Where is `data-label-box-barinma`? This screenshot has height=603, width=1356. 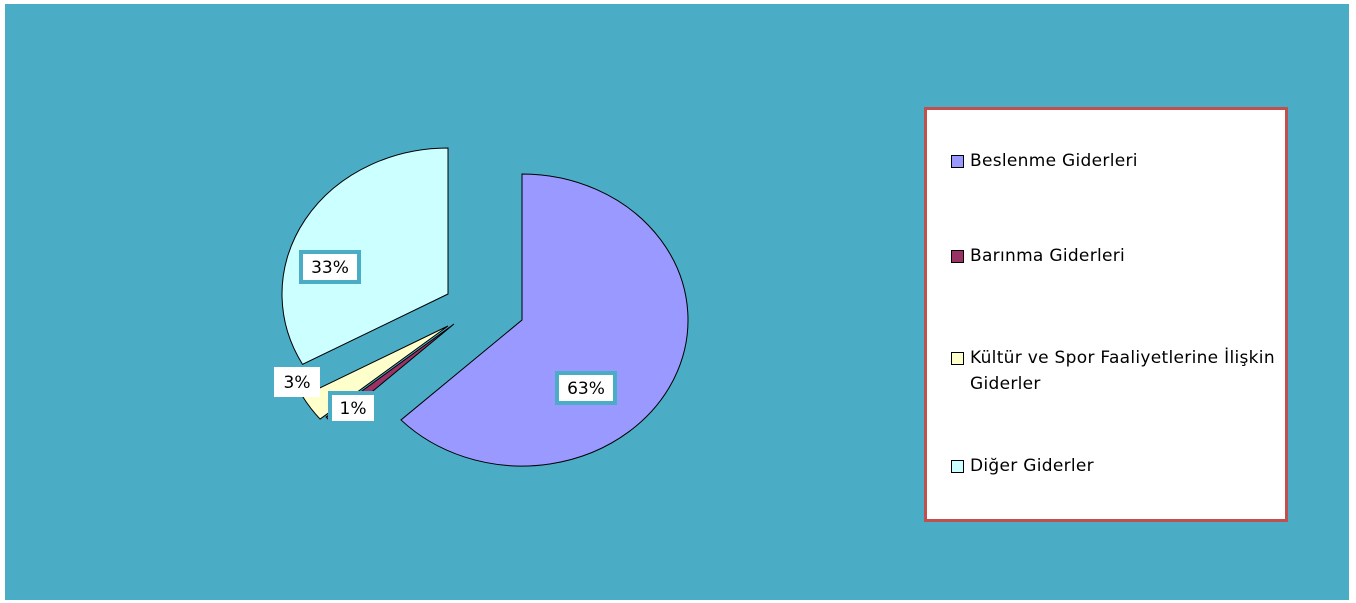 data-label-box-barinma is located at coordinates (353, 408).